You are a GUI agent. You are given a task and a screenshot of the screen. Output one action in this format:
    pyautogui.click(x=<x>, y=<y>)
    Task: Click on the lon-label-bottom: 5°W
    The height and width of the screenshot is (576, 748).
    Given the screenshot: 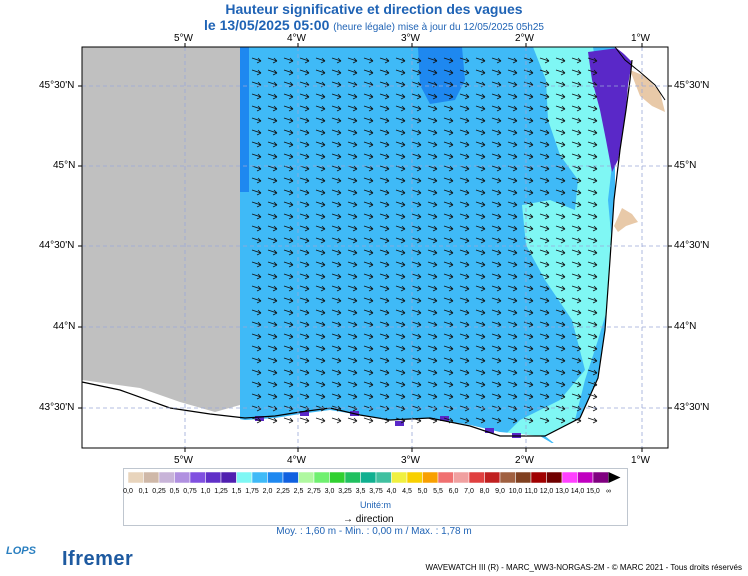 What is the action you would take?
    pyautogui.click(x=183, y=460)
    